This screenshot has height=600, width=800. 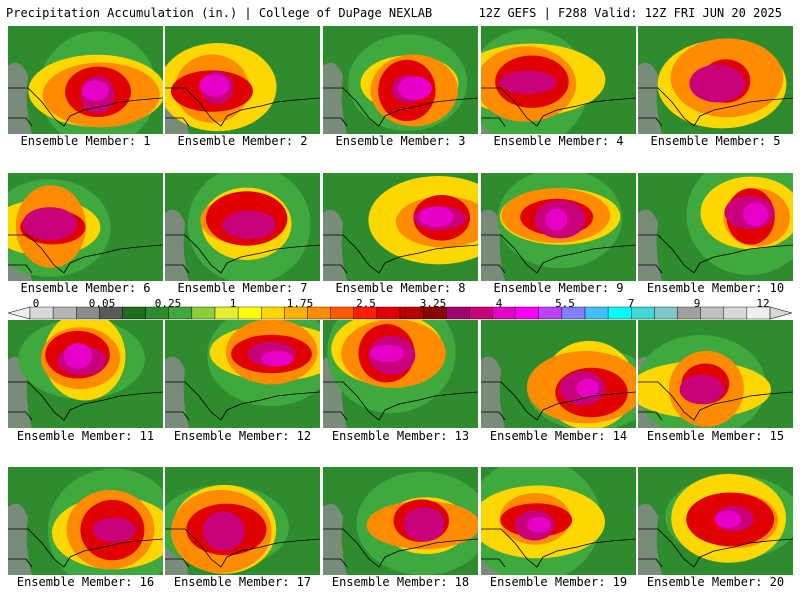 I want to click on panel-caption: Ensemble Member: 19, so click(x=558, y=582).